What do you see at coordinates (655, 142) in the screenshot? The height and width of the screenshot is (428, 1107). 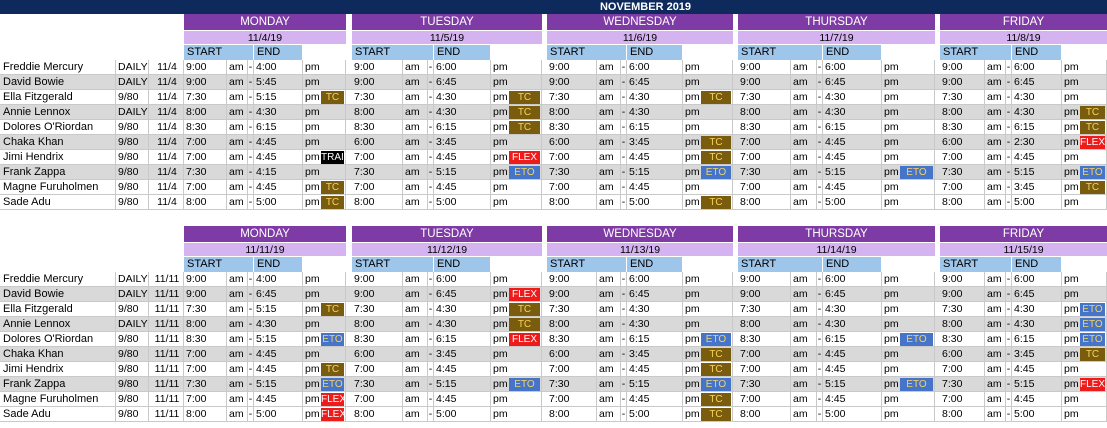 I see `end-time-cell: 3:45` at bounding box center [655, 142].